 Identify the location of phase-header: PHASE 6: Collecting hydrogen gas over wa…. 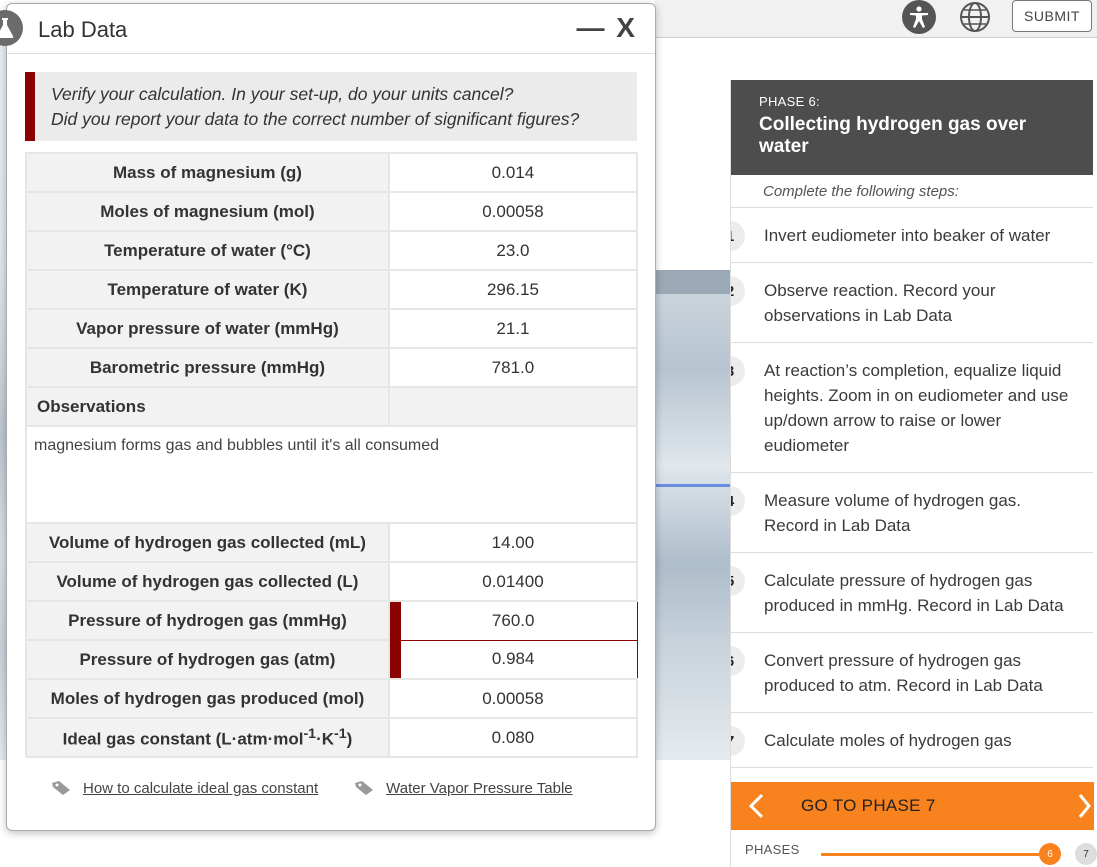
(912, 127).